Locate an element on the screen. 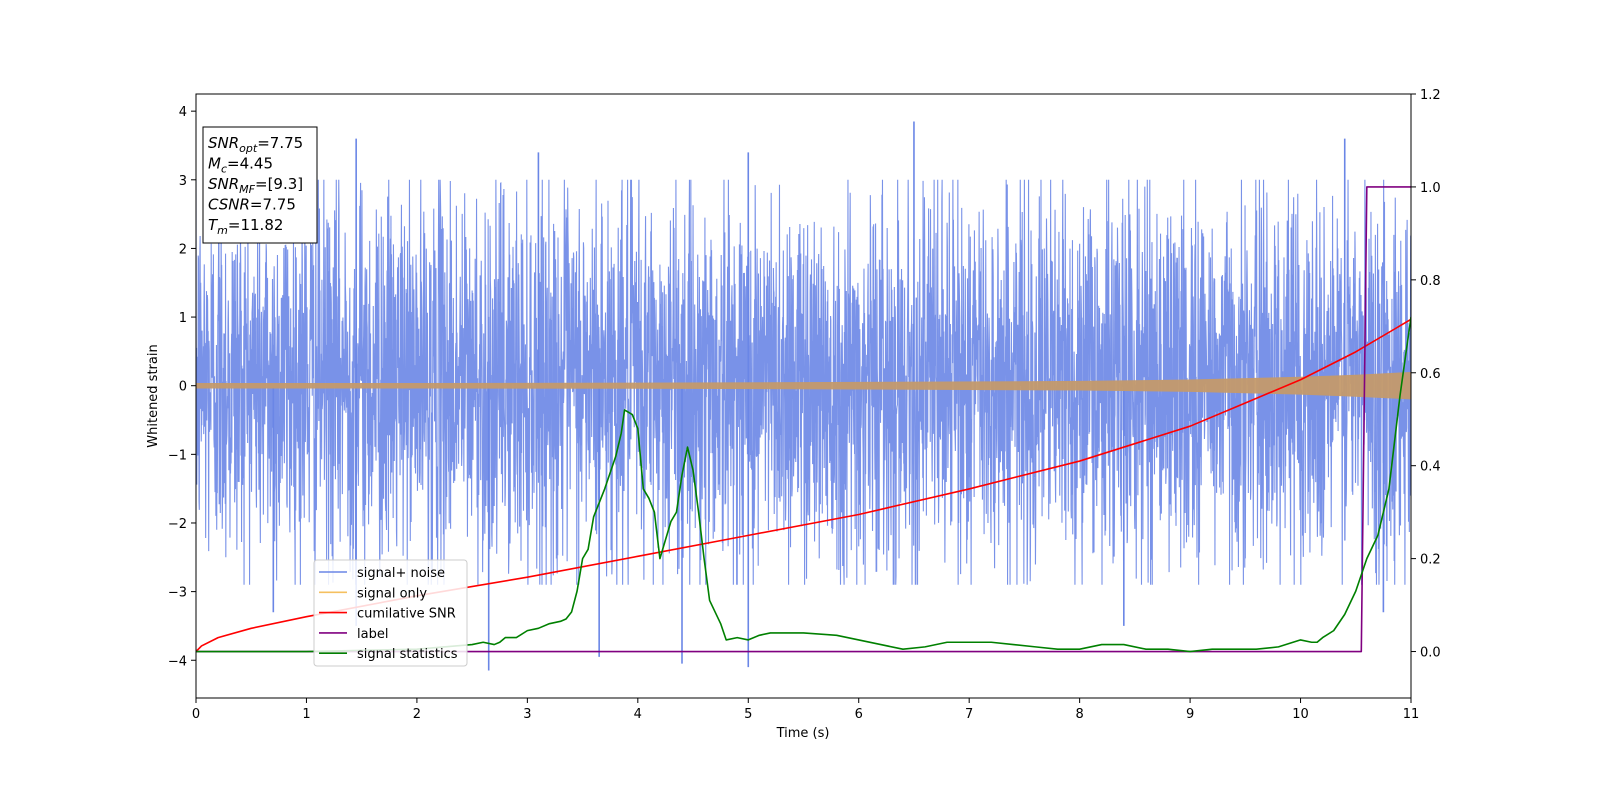  annotation-line: SNRMF=[9.3] is located at coordinates (255, 185).